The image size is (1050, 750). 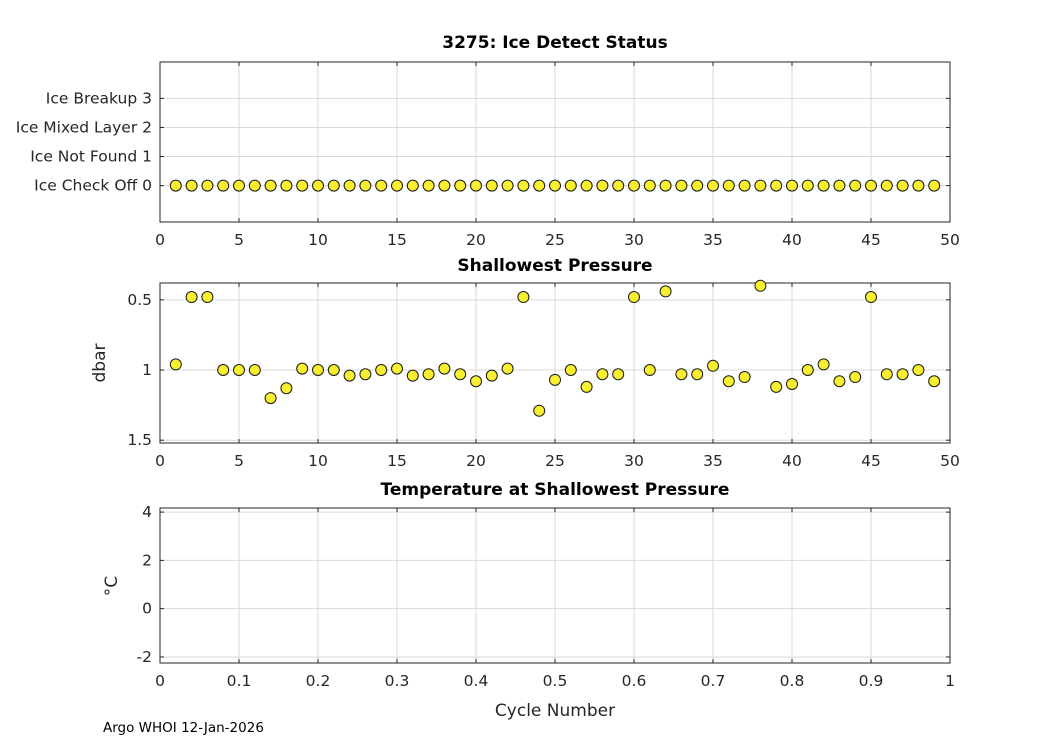 I want to click on x-tick-label: 40, so click(x=792, y=461).